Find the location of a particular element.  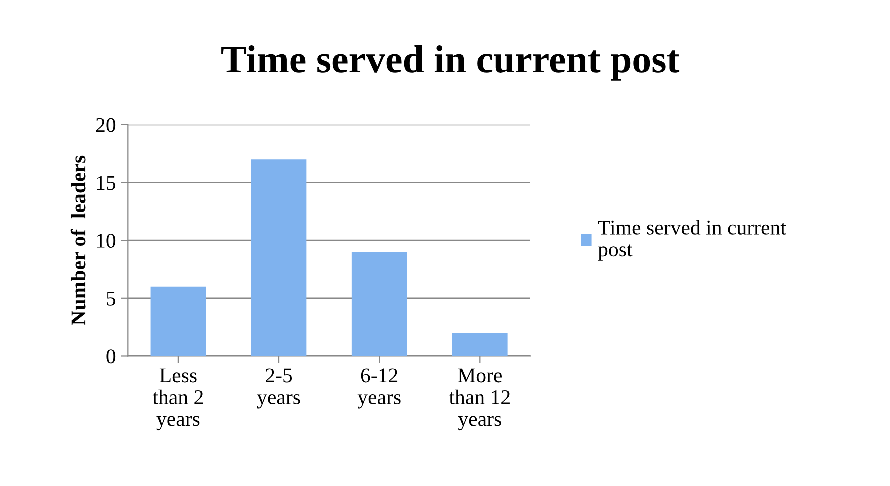

x-tick-label: More than 12 years is located at coordinates (479, 399).